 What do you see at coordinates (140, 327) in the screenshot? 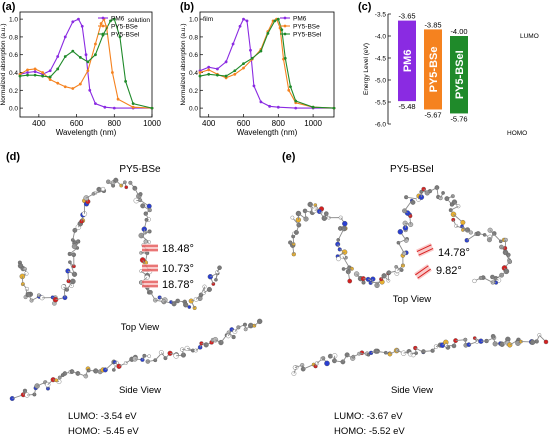
I see `top-view-label-d: Top View` at bounding box center [140, 327].